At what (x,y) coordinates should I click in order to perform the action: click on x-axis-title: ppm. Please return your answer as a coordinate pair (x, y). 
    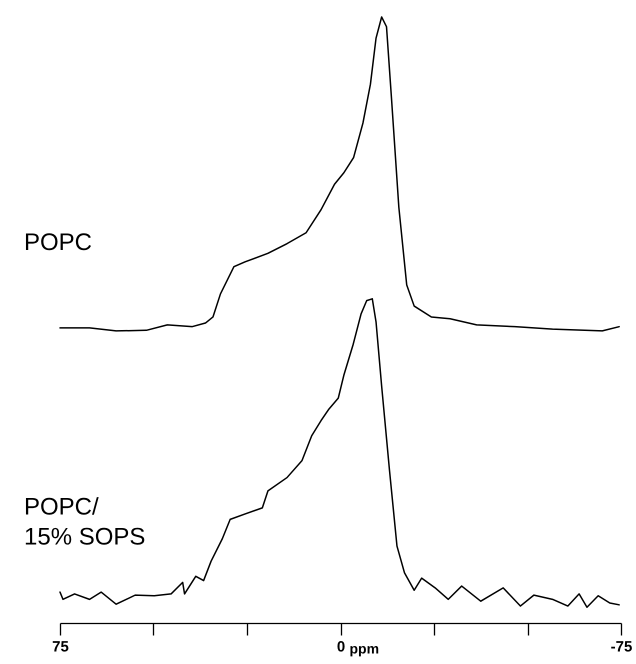
    Looking at the image, I should click on (365, 648).